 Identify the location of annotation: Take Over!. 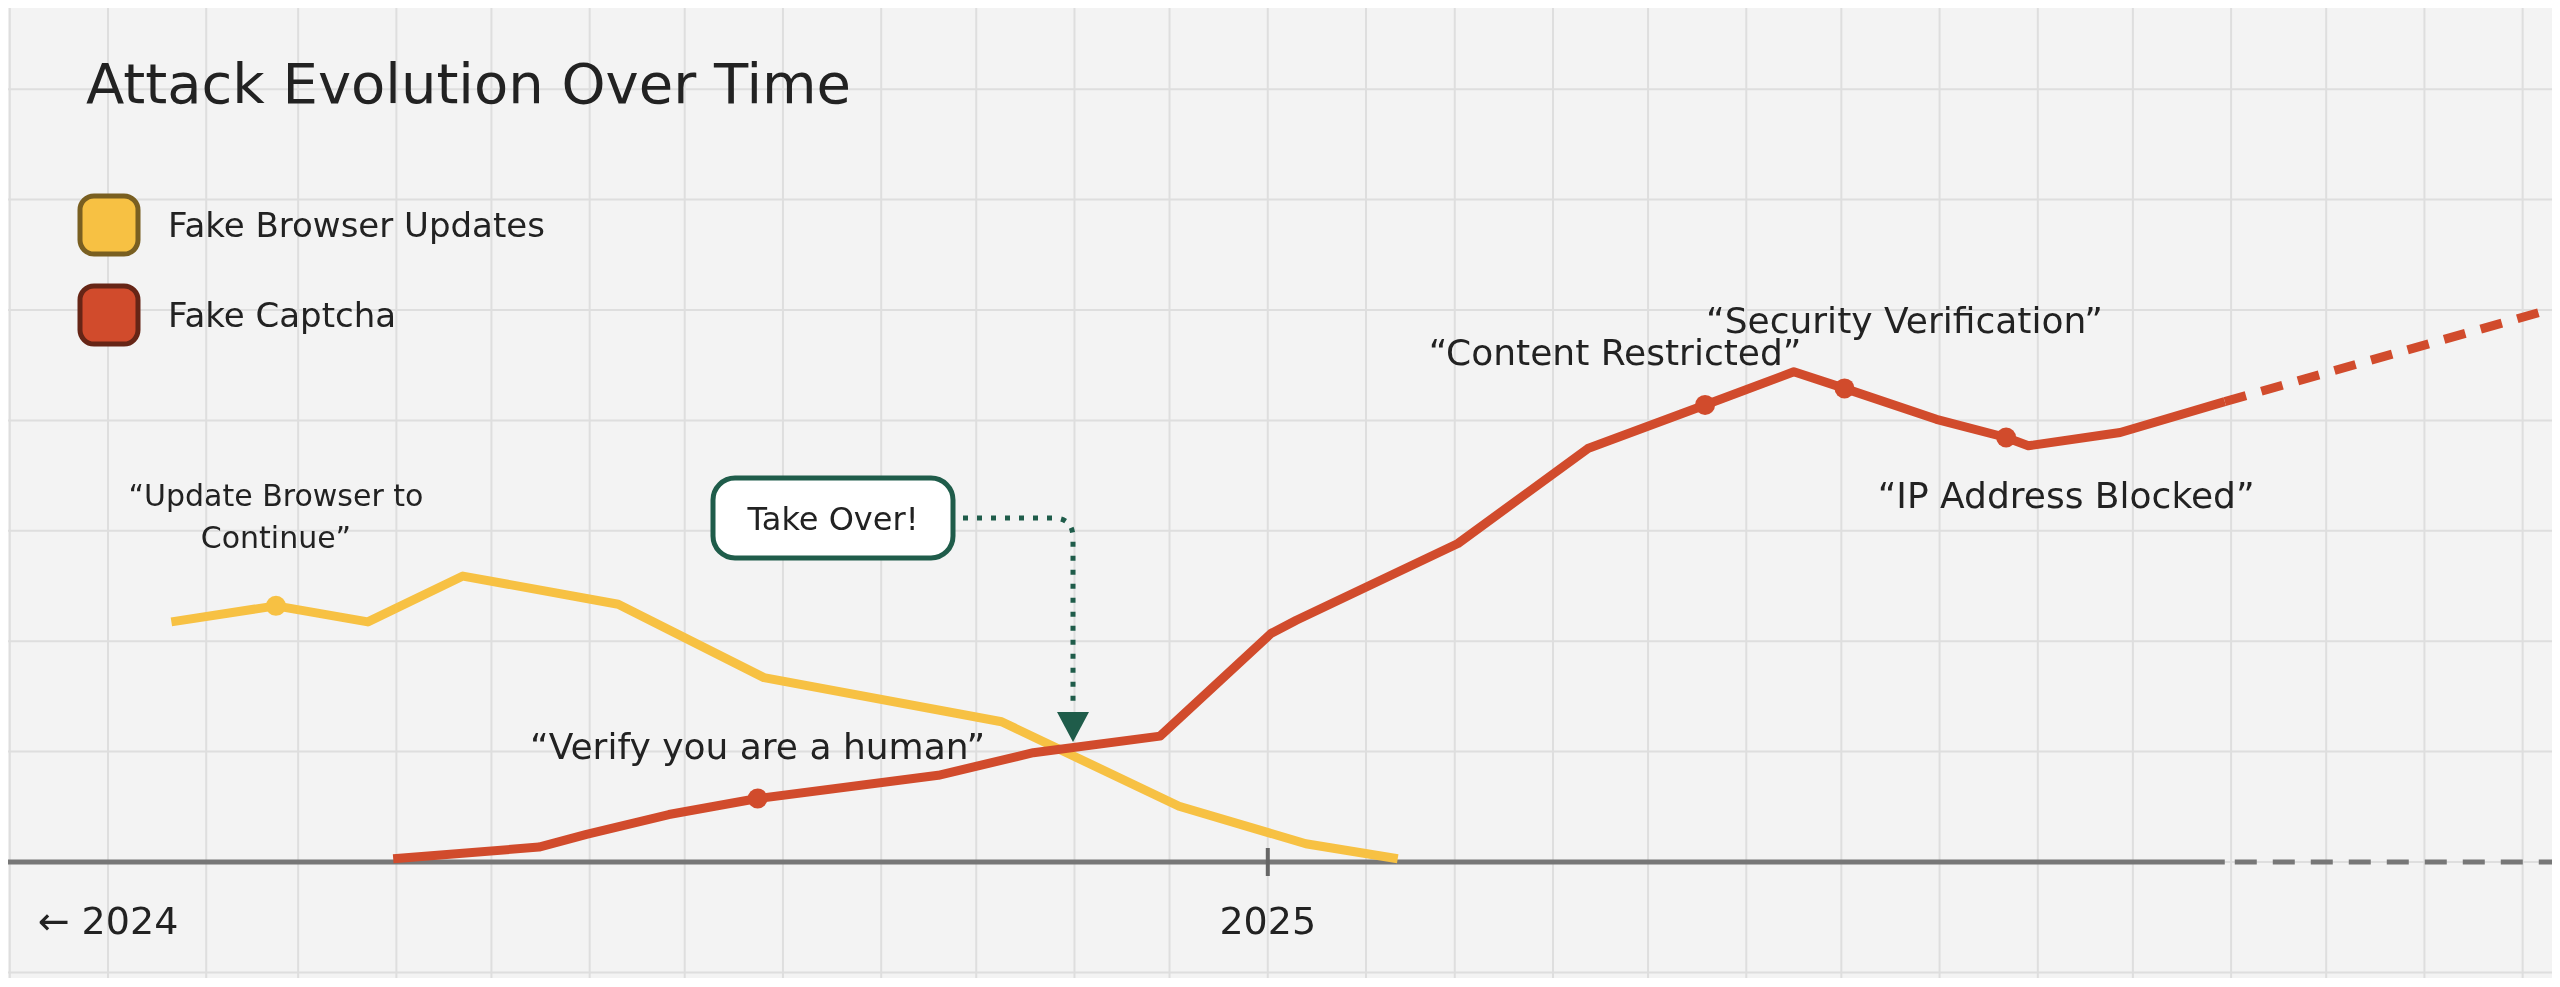
(832, 519).